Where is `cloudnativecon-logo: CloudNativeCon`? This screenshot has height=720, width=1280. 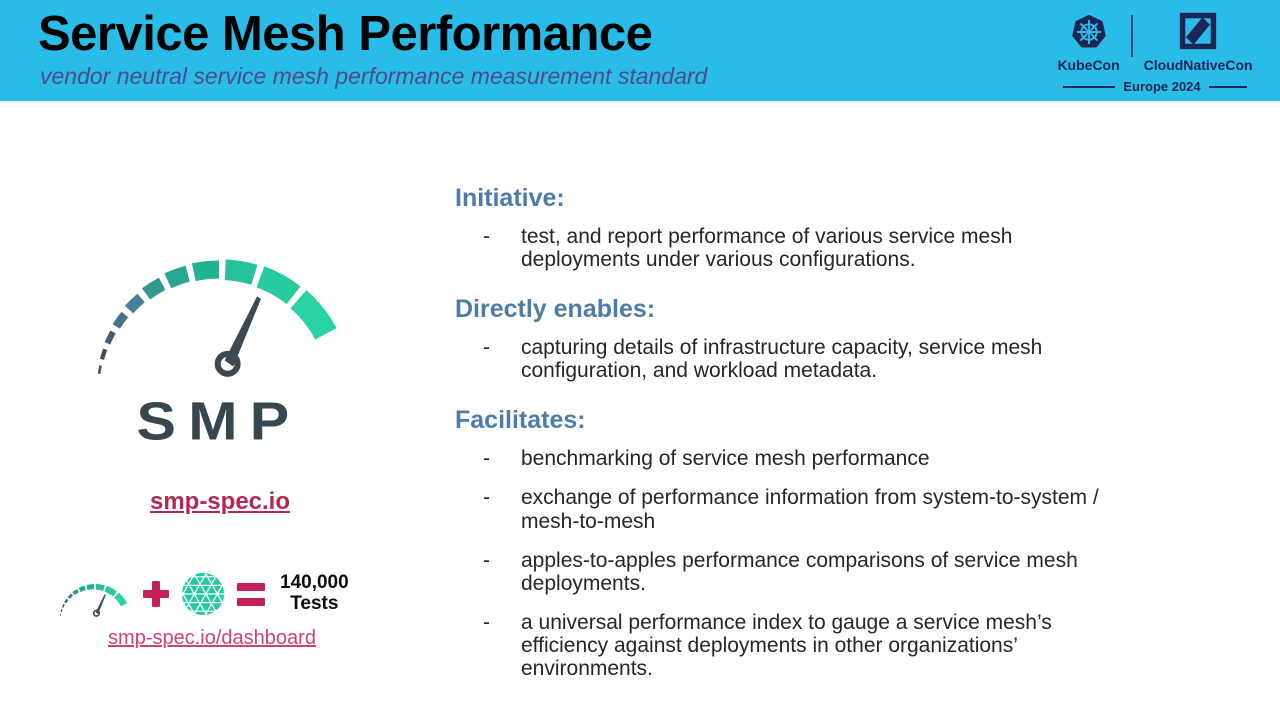 cloudnativecon-logo: CloudNativeCon is located at coordinates (1198, 42).